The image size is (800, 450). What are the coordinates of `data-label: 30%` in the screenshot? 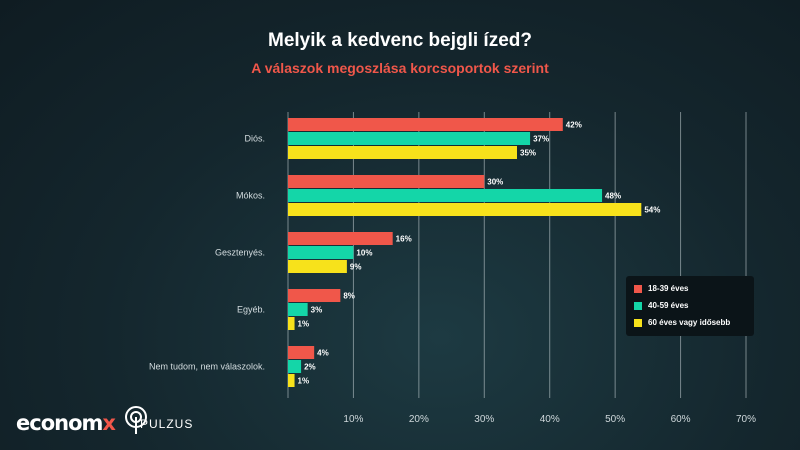 It's located at (495, 182).